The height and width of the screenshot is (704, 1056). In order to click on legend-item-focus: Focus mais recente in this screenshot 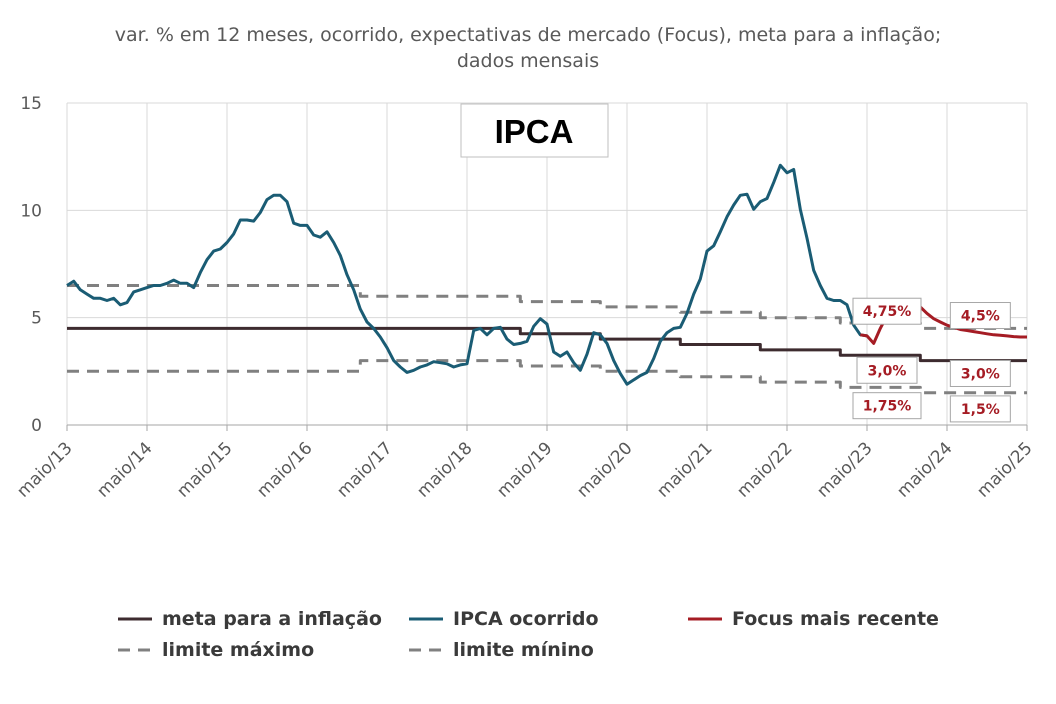, I will do `click(813, 619)`.